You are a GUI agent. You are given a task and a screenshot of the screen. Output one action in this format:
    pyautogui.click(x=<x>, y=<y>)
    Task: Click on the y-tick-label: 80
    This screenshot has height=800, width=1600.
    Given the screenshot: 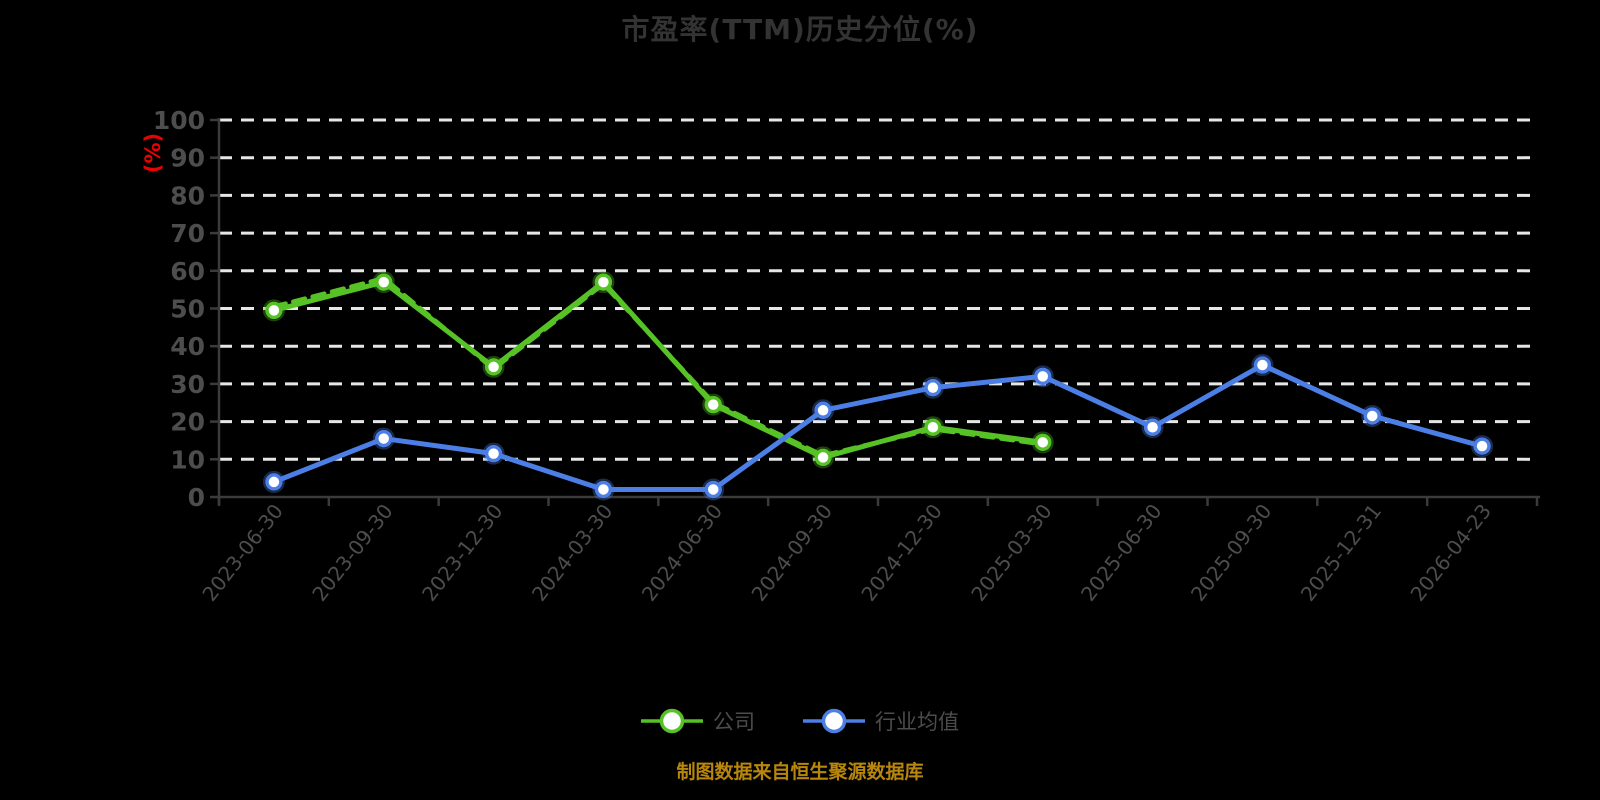 What is the action you would take?
    pyautogui.click(x=187, y=195)
    